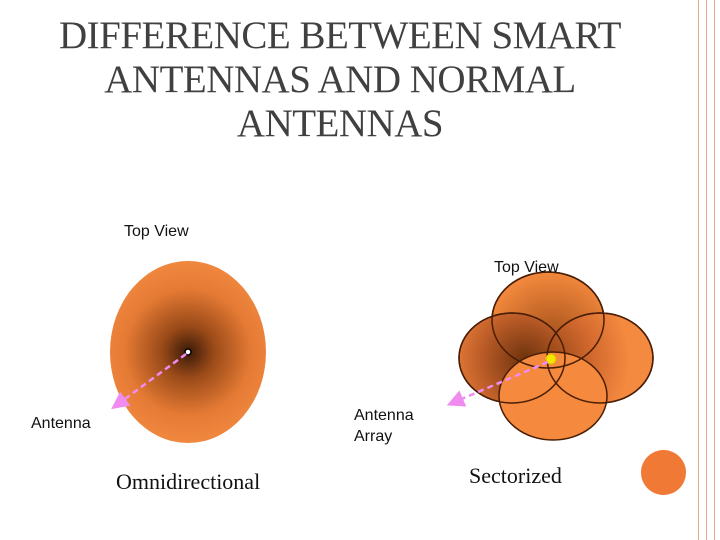 This screenshot has width=720, height=540. I want to click on omnidirectional-caption: Omnidirectional, so click(188, 481).